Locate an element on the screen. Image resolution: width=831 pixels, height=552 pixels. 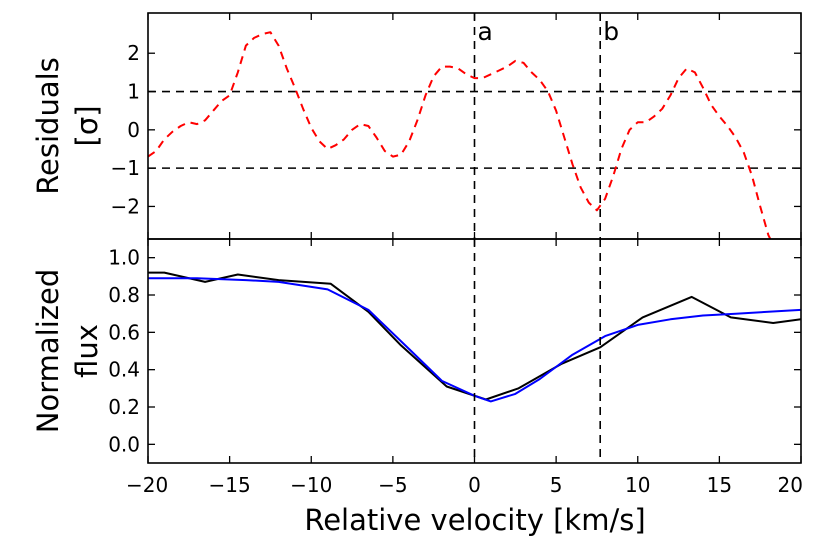
top-ytick-label: −1 is located at coordinates (125, 168).